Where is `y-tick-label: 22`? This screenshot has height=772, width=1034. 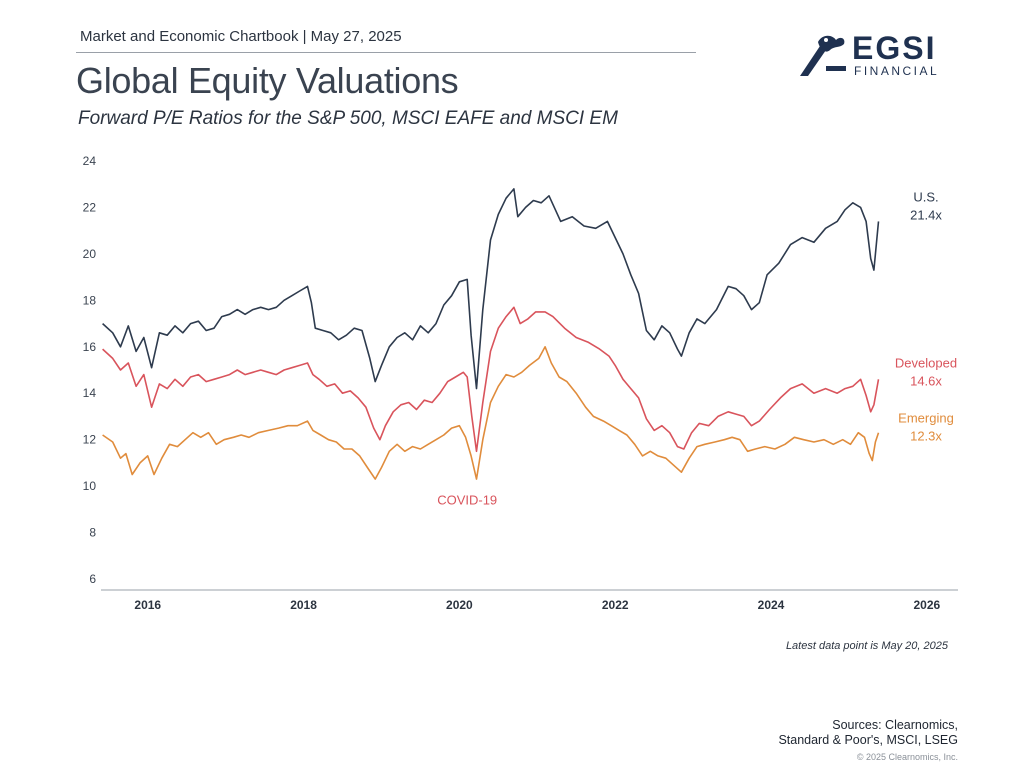
y-tick-label: 22 is located at coordinates (90, 207).